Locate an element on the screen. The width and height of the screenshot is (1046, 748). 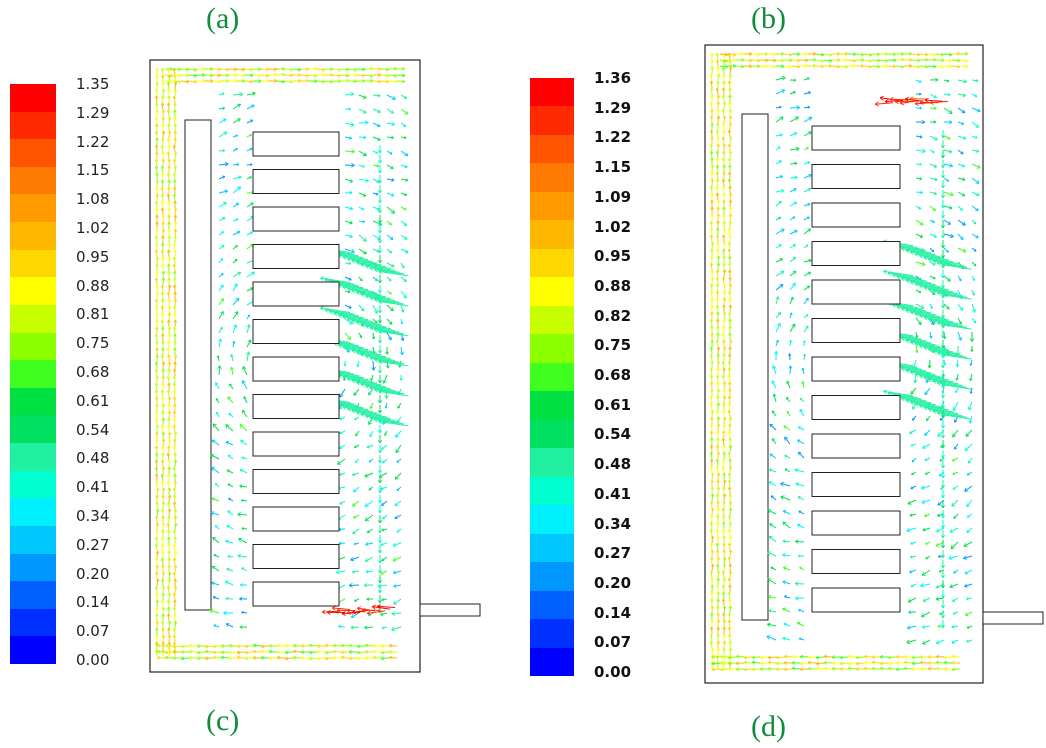
colorbar-tick-label: 1.22 is located at coordinates (93, 141).